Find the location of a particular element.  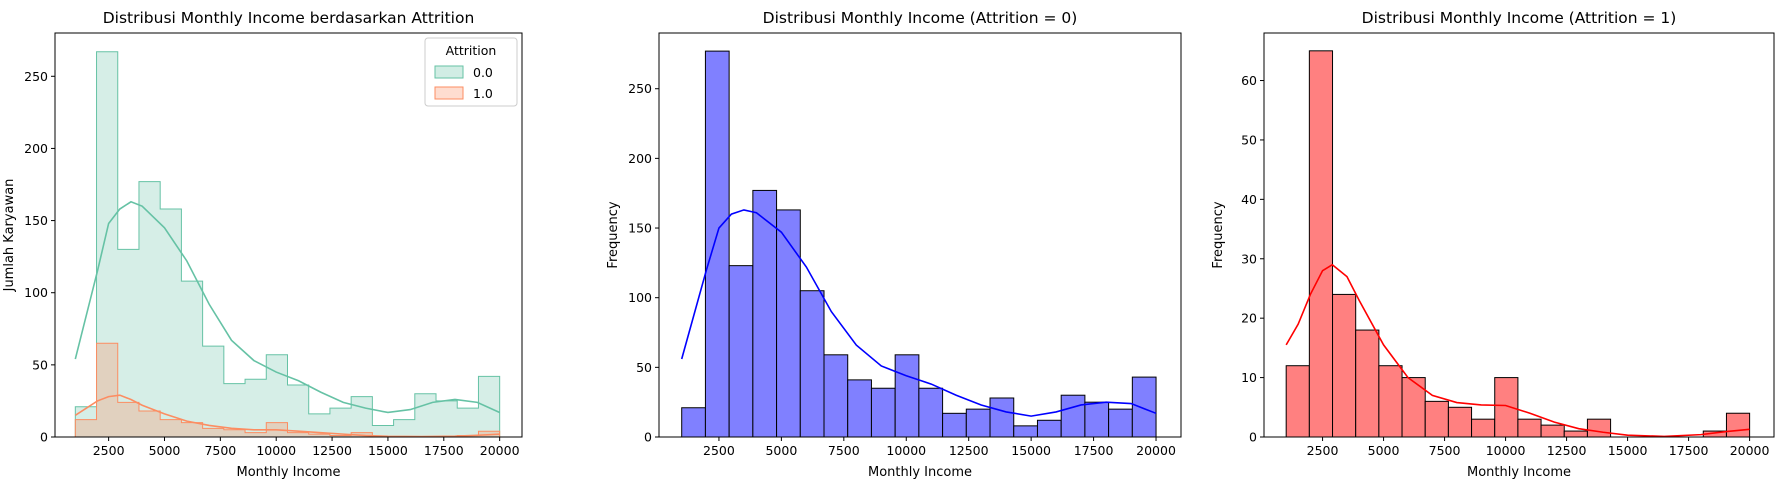

legend-label-0.0: 0.0 is located at coordinates (483, 72).